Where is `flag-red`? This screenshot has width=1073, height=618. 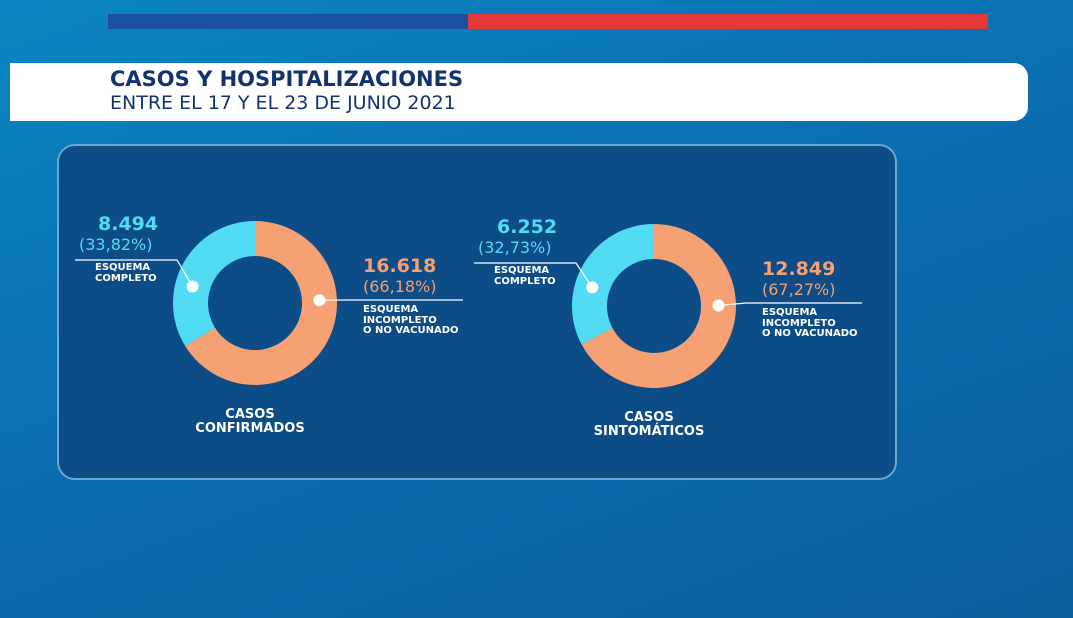 flag-red is located at coordinates (728, 21).